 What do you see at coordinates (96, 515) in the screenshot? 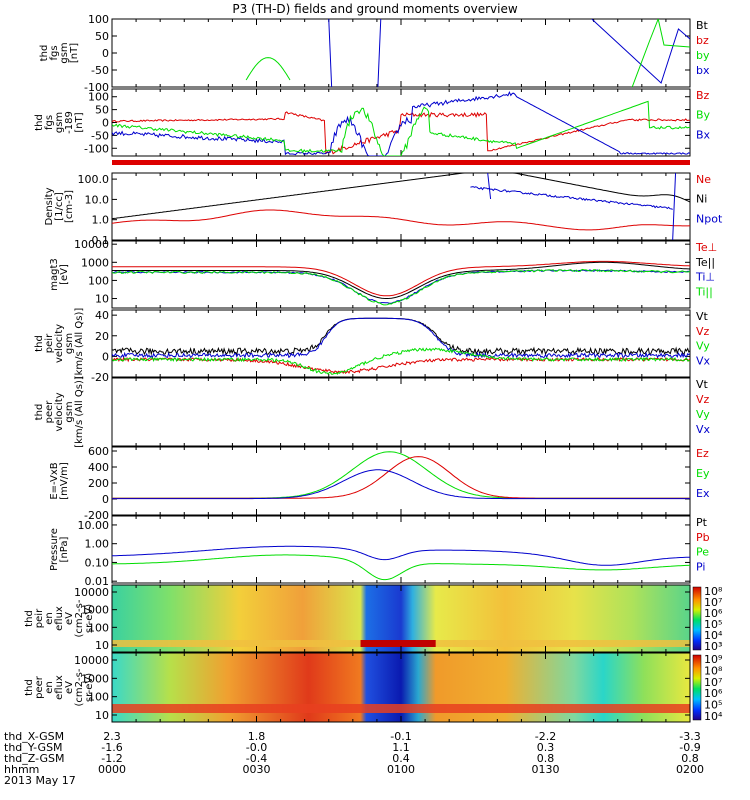
I see `y-tick-label: -200` at bounding box center [96, 515].